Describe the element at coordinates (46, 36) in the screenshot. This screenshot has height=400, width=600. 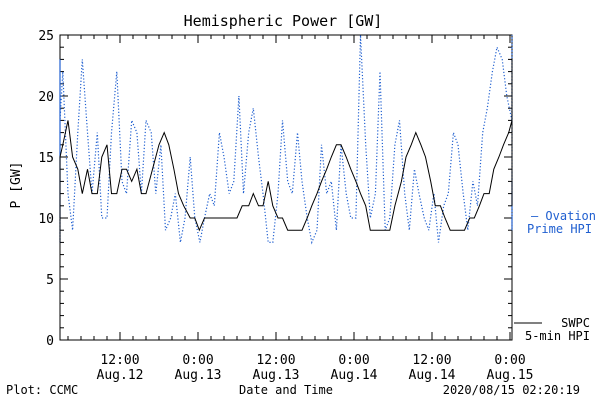
I see `y-tick-label: 25` at that location.